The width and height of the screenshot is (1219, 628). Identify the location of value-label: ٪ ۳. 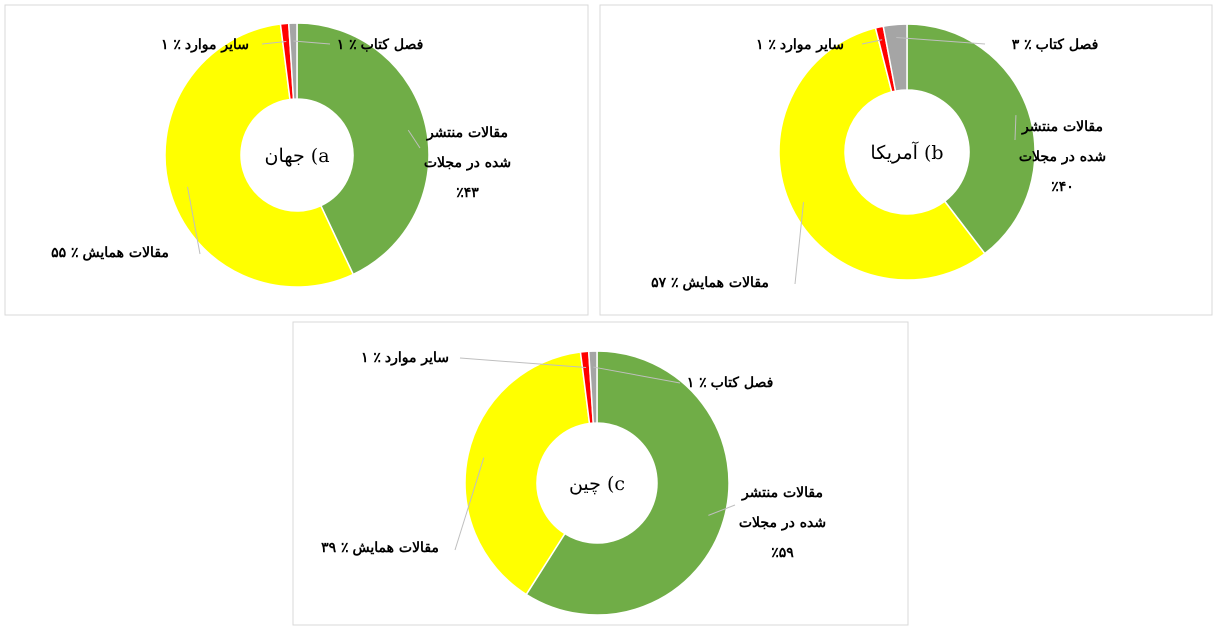
(1021, 45).